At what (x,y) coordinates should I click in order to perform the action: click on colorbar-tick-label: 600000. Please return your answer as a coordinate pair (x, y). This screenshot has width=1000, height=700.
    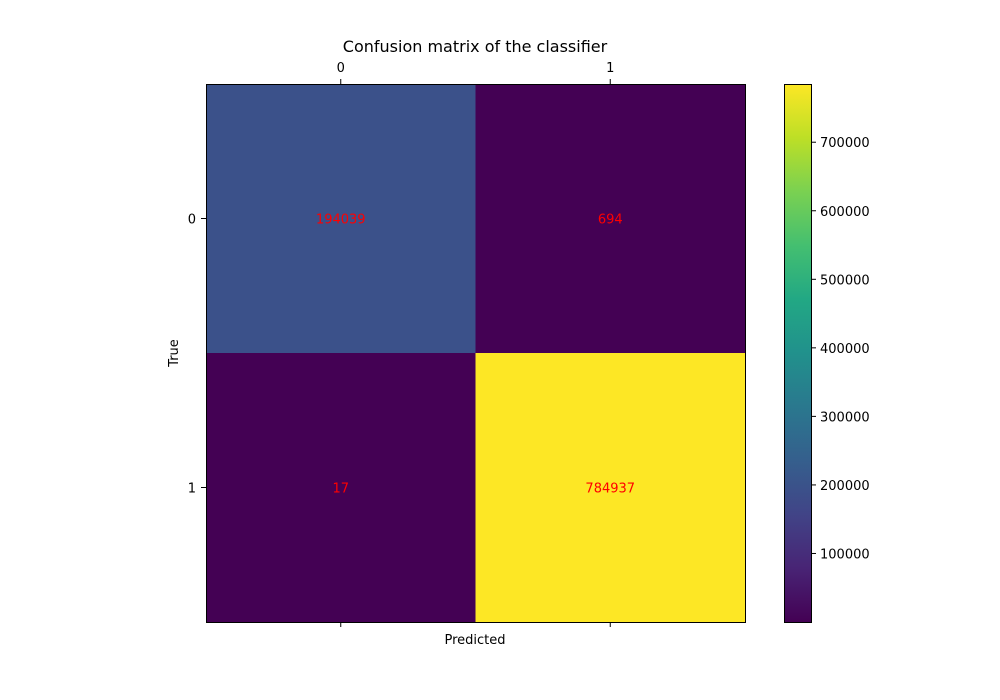
    Looking at the image, I should click on (845, 212).